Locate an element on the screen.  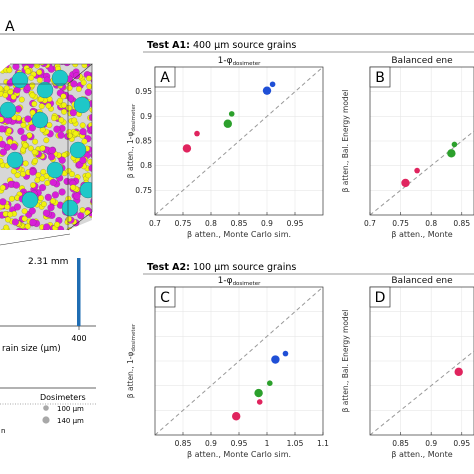
panel-a-y-axis-label-sub: dosimeter is located at coordinates (134, 117).